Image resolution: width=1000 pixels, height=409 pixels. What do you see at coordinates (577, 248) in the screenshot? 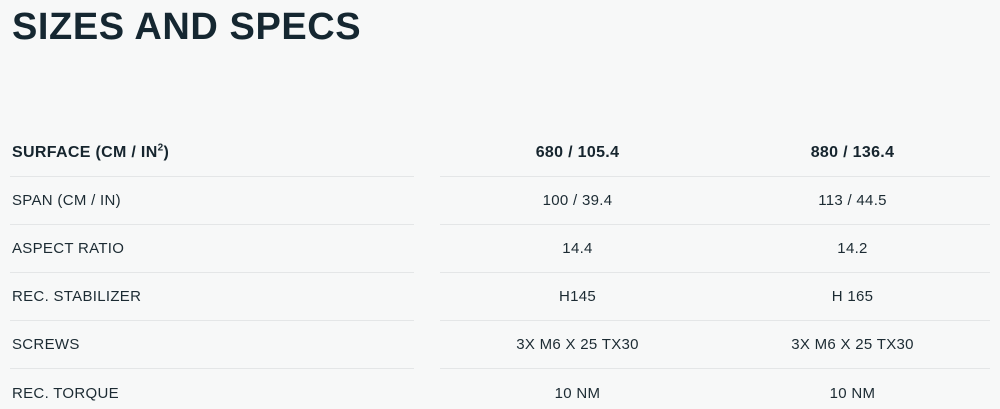
I see `row-value-col1: 14.4` at bounding box center [577, 248].